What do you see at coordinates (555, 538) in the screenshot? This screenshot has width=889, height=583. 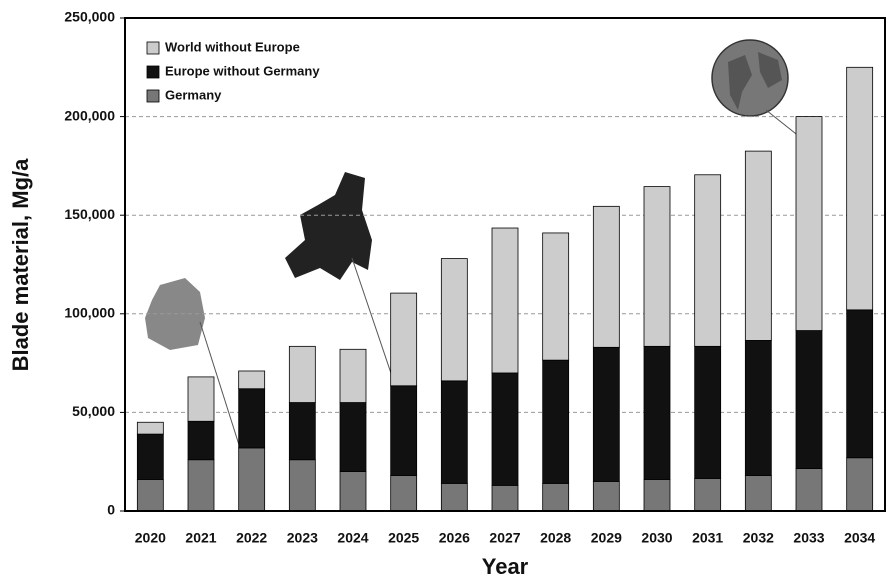 I see `x-tick-label: 2028` at bounding box center [555, 538].